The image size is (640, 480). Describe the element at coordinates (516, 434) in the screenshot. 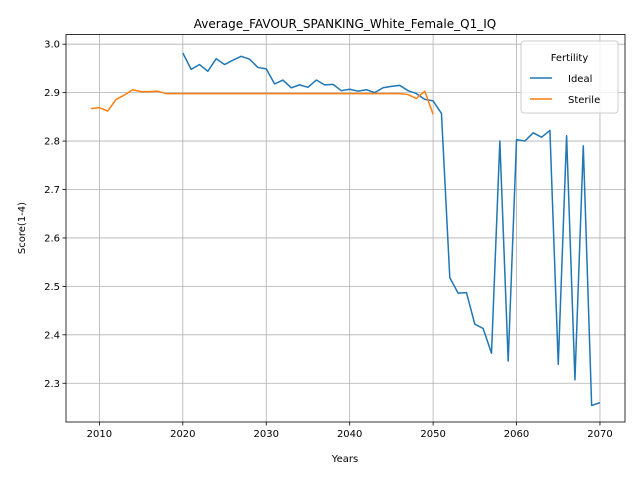

I see `x-tick-label: 2060` at that location.